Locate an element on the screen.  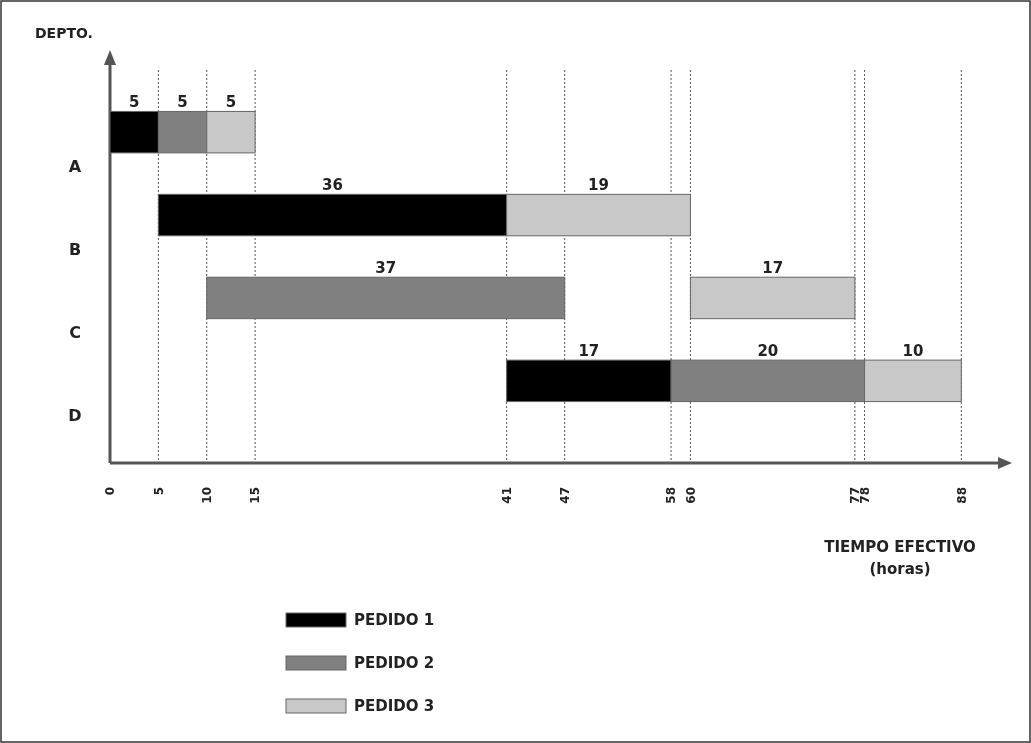
x-tick-label: 47 is located at coordinates (564, 495).